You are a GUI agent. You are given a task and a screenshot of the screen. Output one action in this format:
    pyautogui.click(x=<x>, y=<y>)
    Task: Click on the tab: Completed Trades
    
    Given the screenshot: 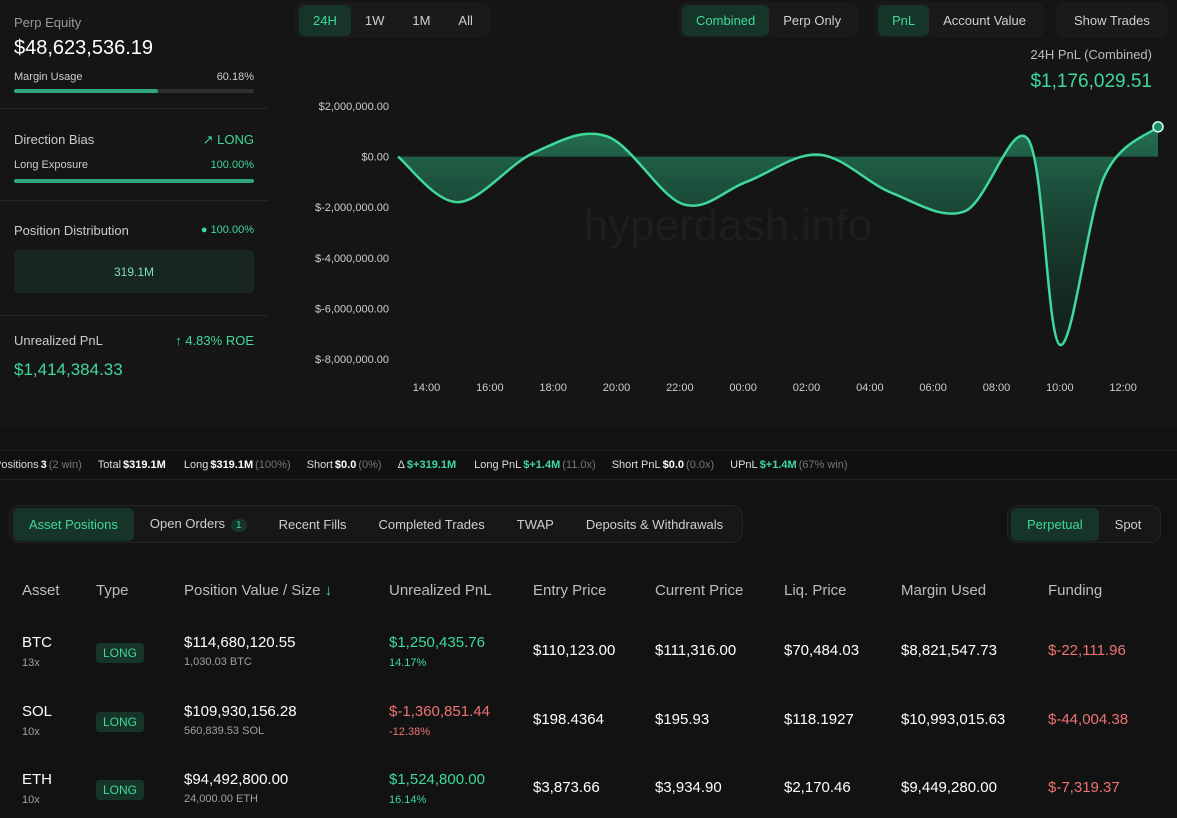 What is the action you would take?
    pyautogui.click(x=432, y=524)
    